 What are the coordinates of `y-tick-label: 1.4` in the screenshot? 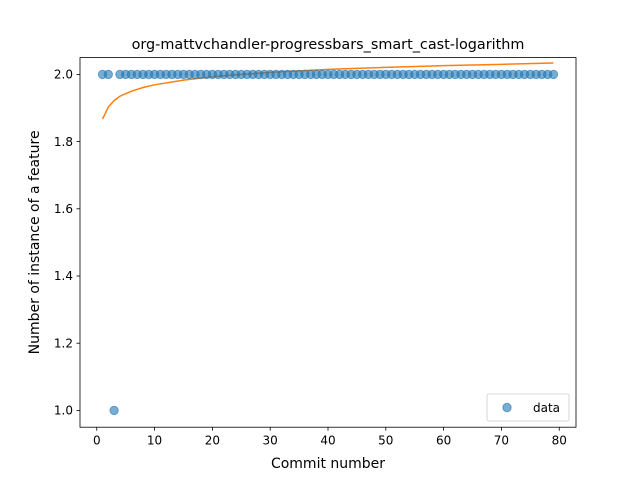 It's located at (63, 276).